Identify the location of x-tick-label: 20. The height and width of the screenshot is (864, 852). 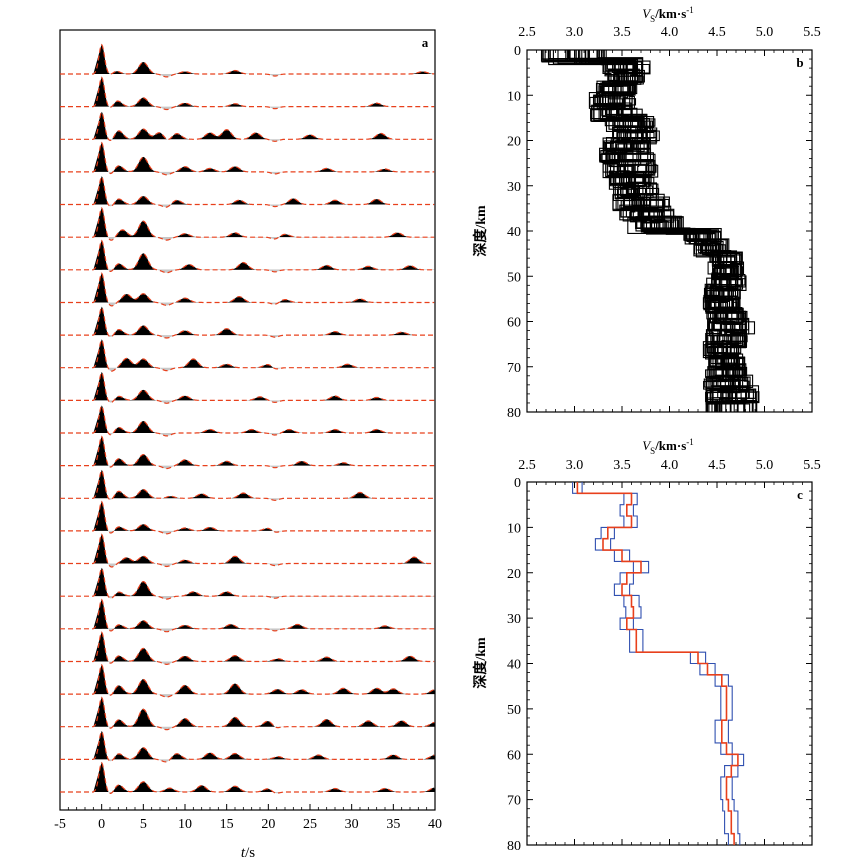
(268, 824).